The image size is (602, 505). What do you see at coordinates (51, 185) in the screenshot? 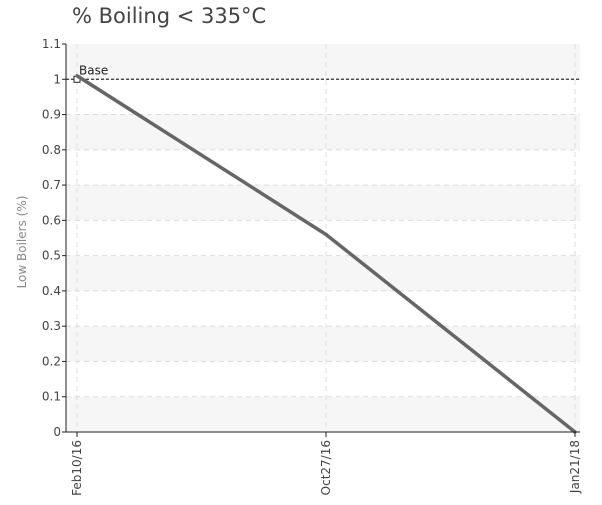
I see `y-tick-label: 0.7` at bounding box center [51, 185].